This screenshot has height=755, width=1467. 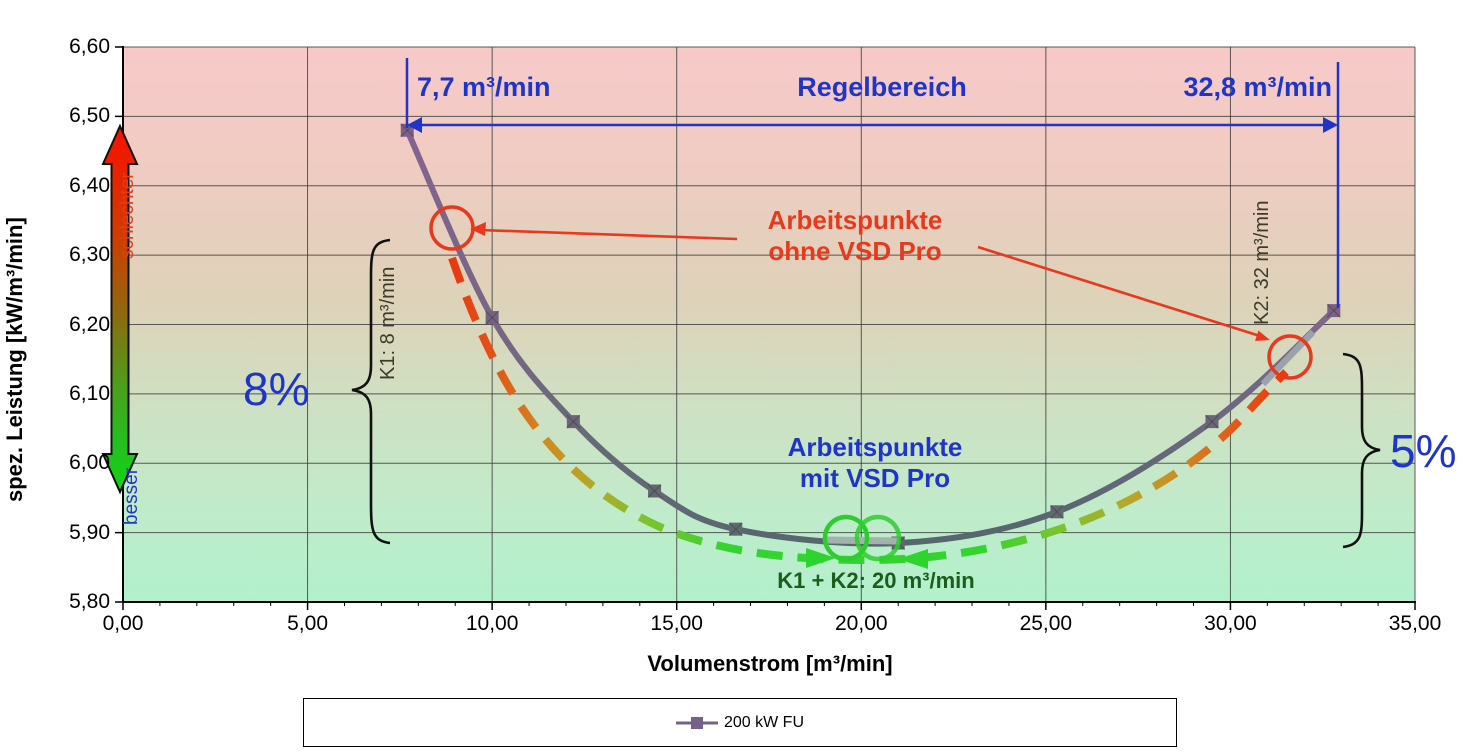 I want to click on green-arrowhead-left, so click(x=821, y=558).